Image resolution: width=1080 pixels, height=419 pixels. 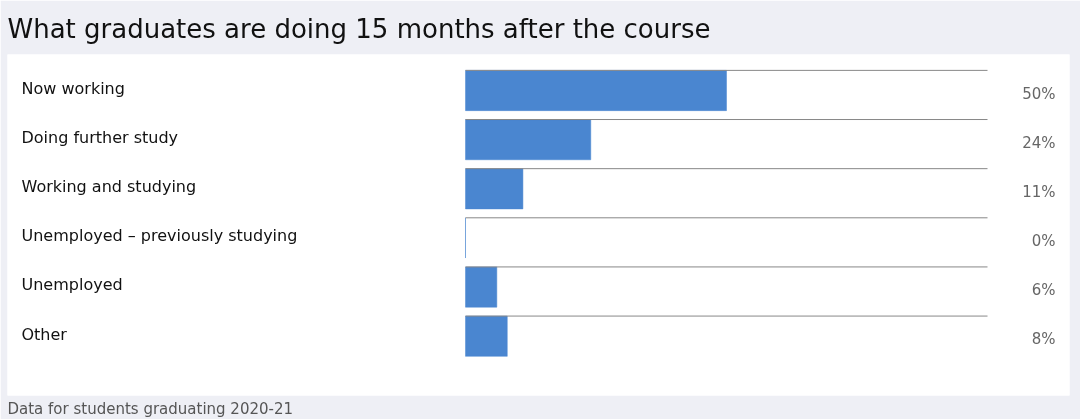 I want to click on chart-title: What graduates are doing 15 months after the course, so click(x=359, y=28).